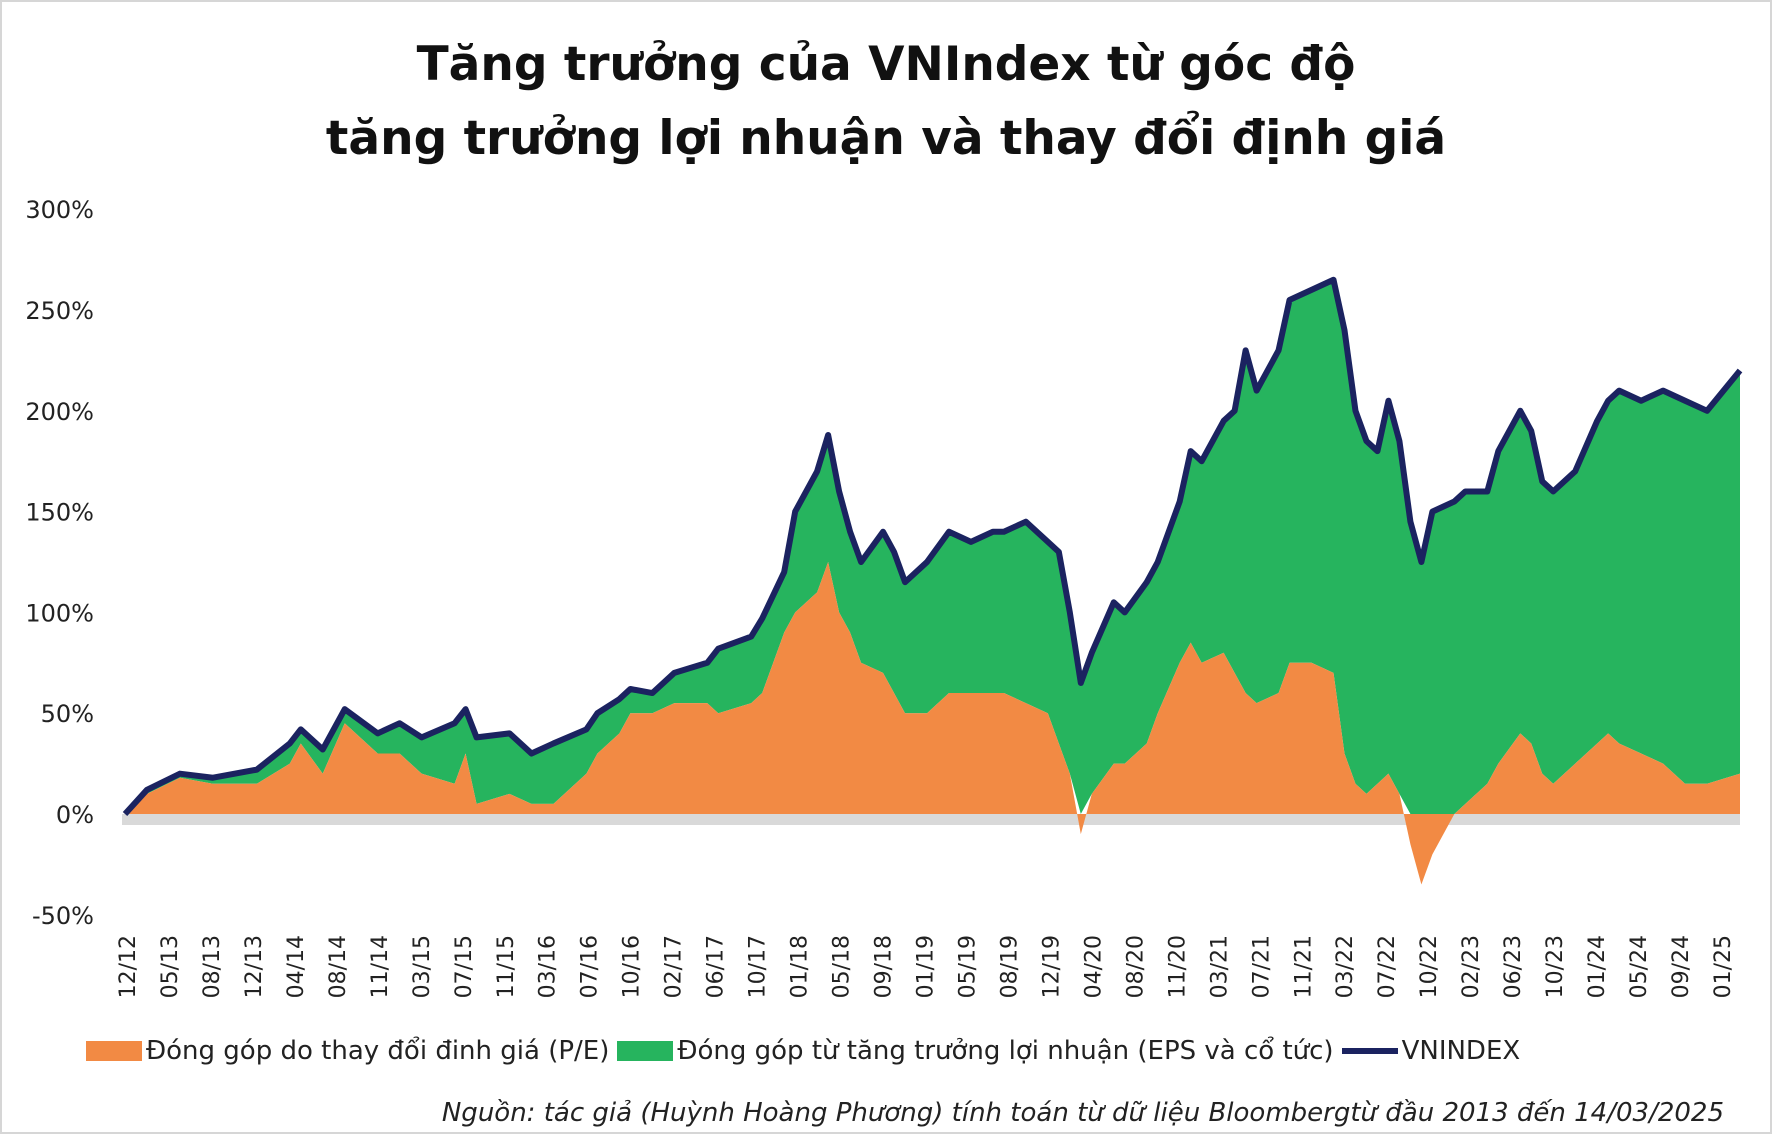 This screenshot has height=1134, width=1772. I want to click on y-tick-label: 300%, so click(59, 210).